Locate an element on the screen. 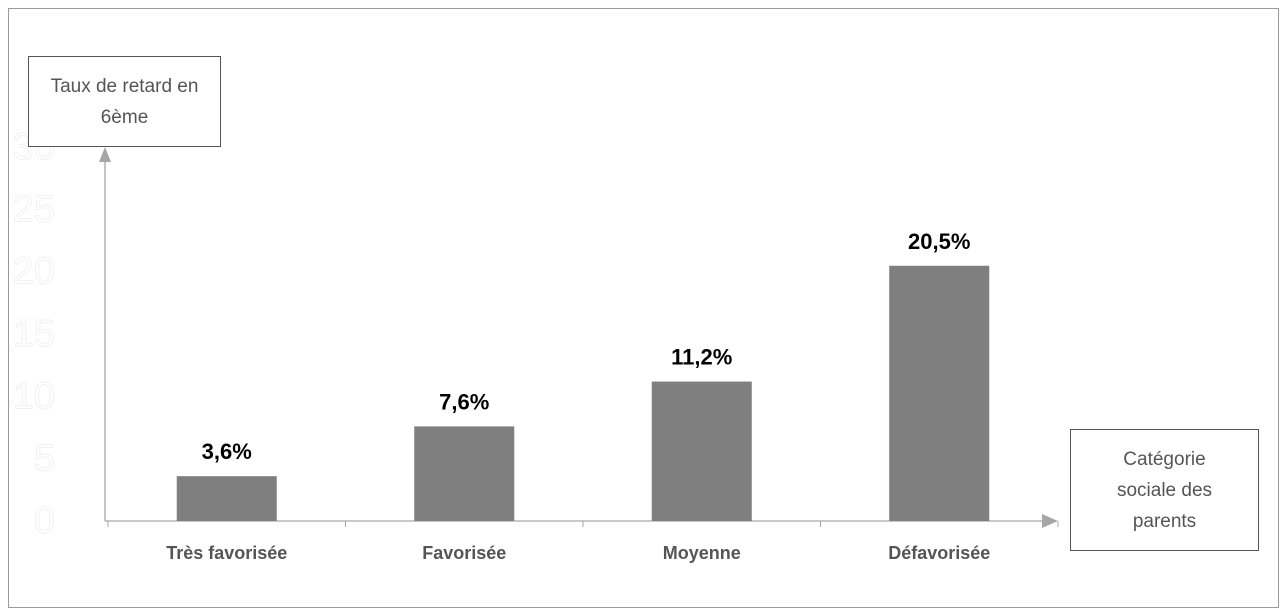  value-label: 3,6% is located at coordinates (227, 451).